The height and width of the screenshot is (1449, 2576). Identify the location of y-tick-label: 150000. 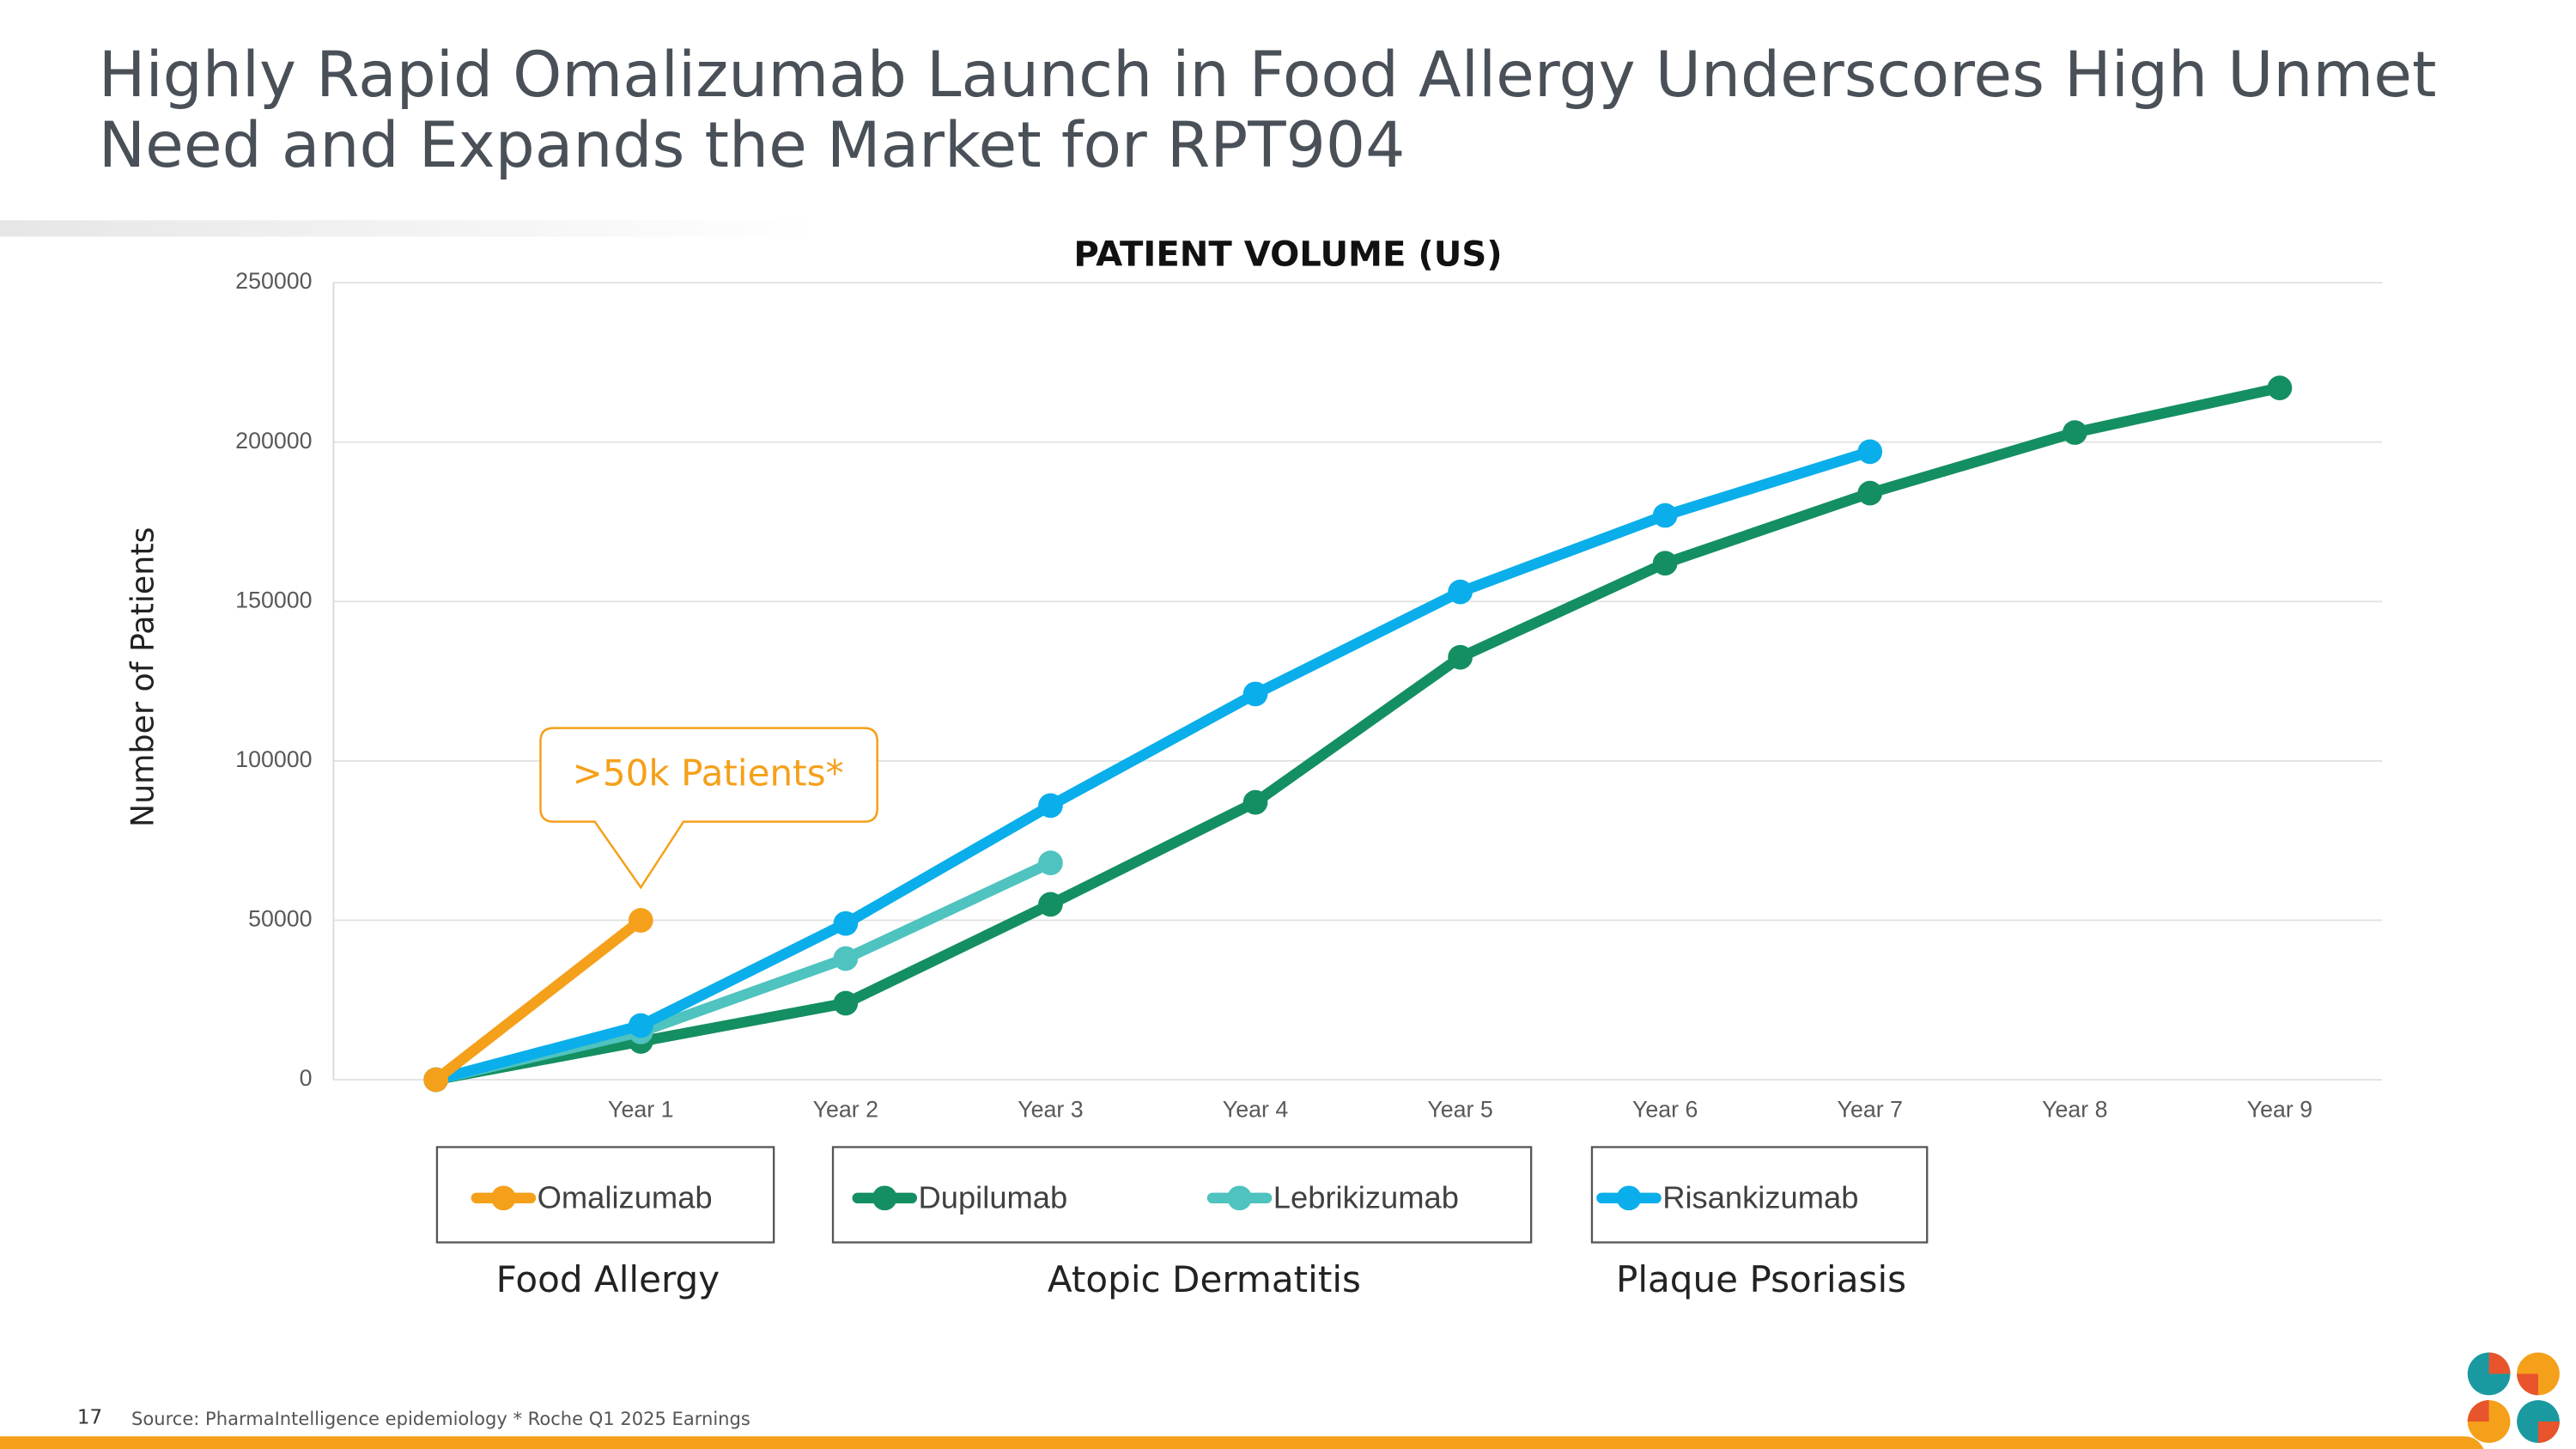
(273, 599).